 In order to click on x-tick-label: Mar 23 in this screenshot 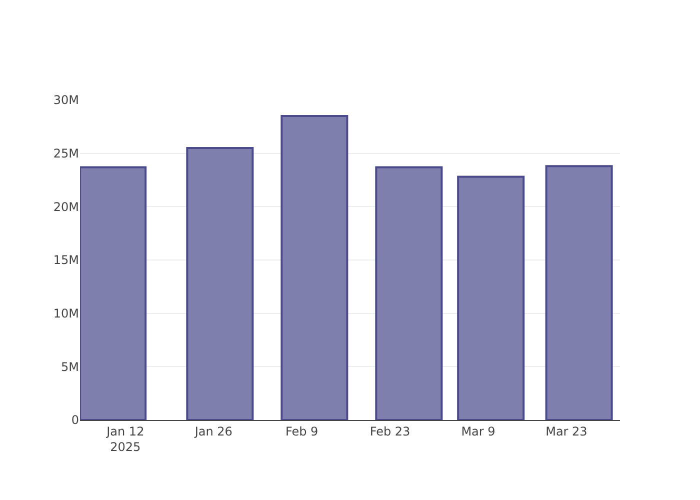, I will do `click(567, 431)`.